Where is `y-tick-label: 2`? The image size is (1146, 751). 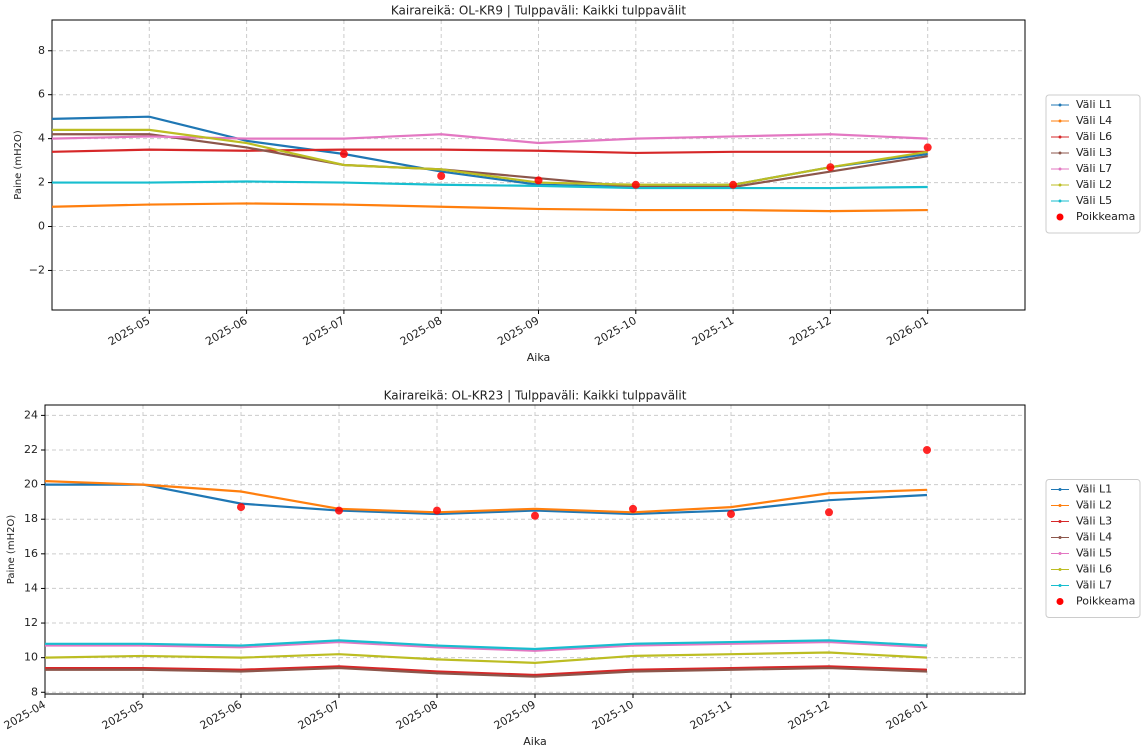 y-tick-label: 2 is located at coordinates (41, 182).